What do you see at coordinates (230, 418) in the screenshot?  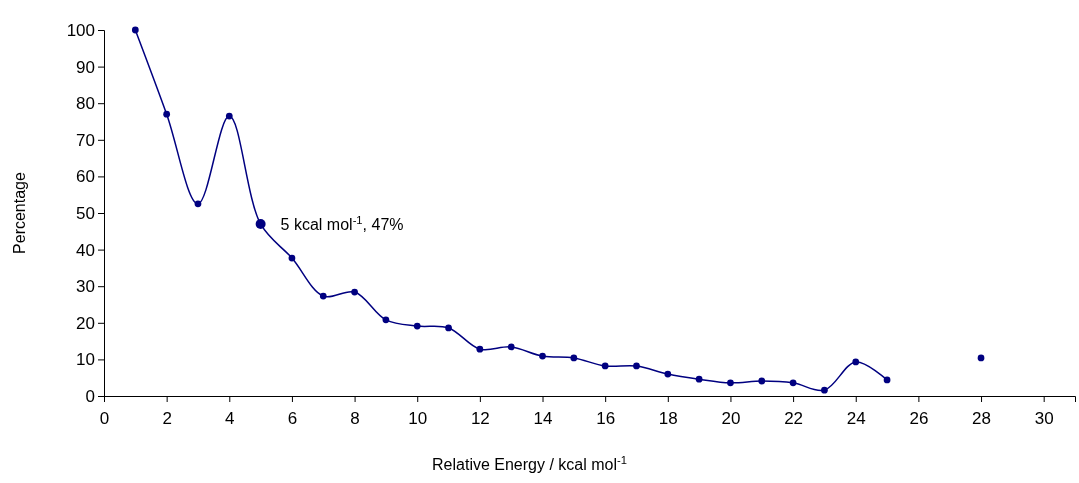 I see `x-tick-label: 4` at bounding box center [230, 418].